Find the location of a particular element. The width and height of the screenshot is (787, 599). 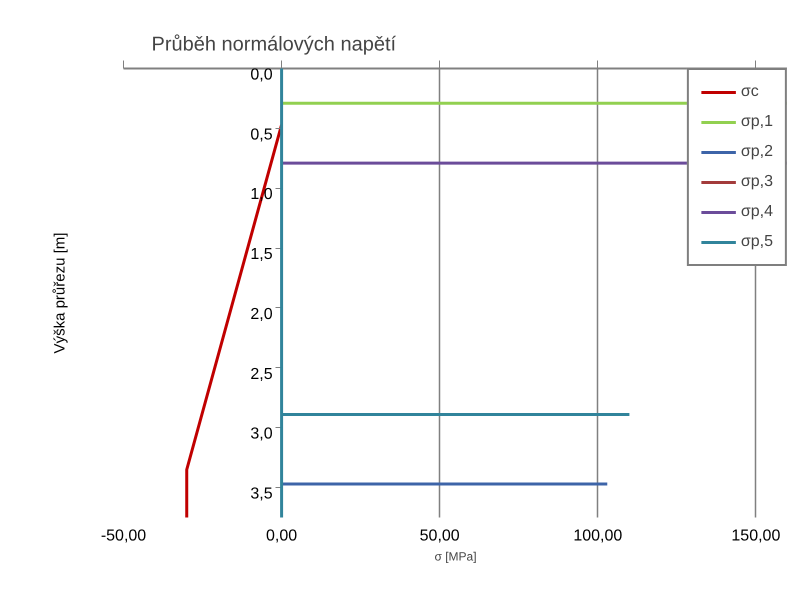

chart-title: Průběh normálových napětí is located at coordinates (274, 45).